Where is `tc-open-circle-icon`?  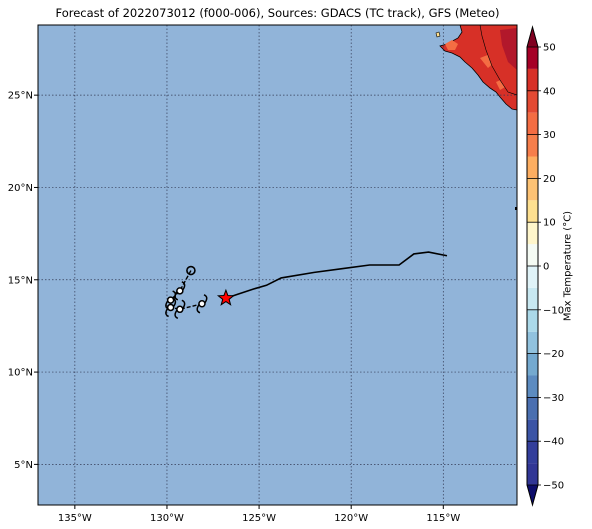
tc-open-circle-icon is located at coordinates (191, 270).